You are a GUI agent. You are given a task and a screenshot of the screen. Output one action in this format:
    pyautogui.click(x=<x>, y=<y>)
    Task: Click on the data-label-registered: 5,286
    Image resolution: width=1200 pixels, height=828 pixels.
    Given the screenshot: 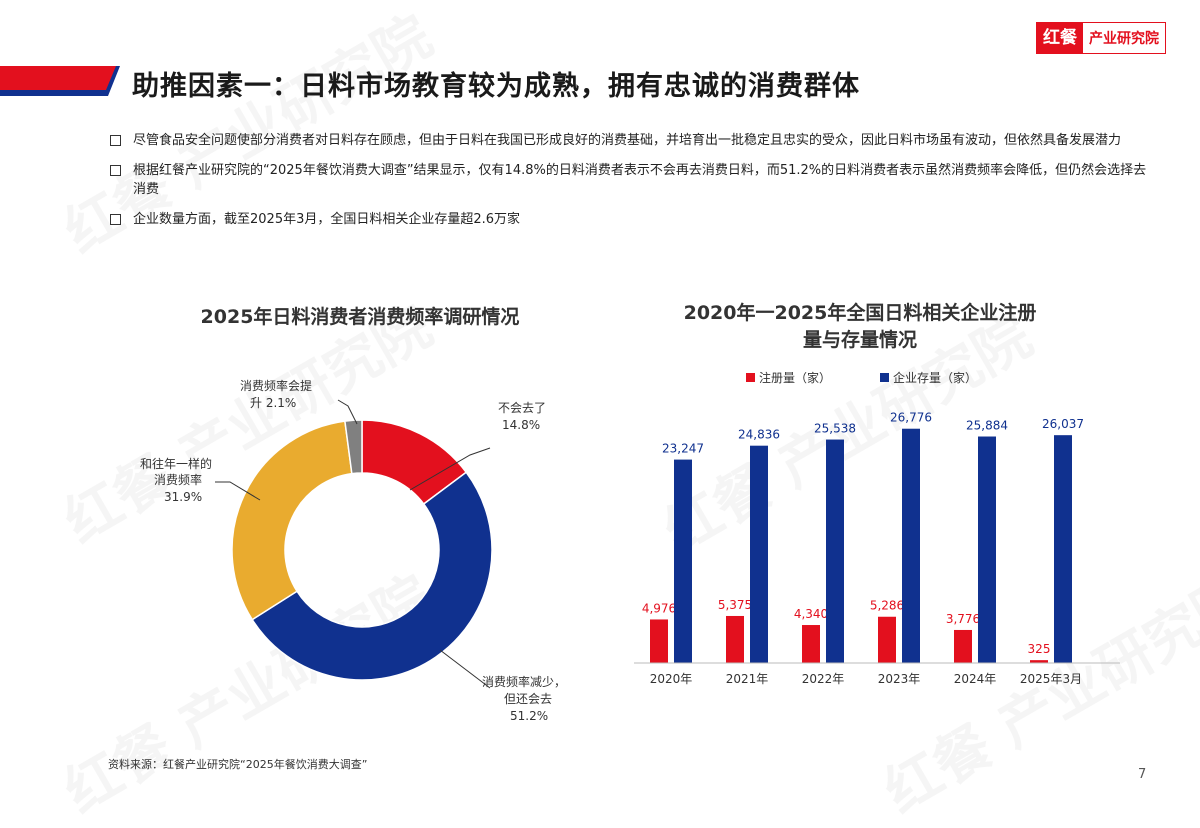 What is the action you would take?
    pyautogui.click(x=887, y=606)
    